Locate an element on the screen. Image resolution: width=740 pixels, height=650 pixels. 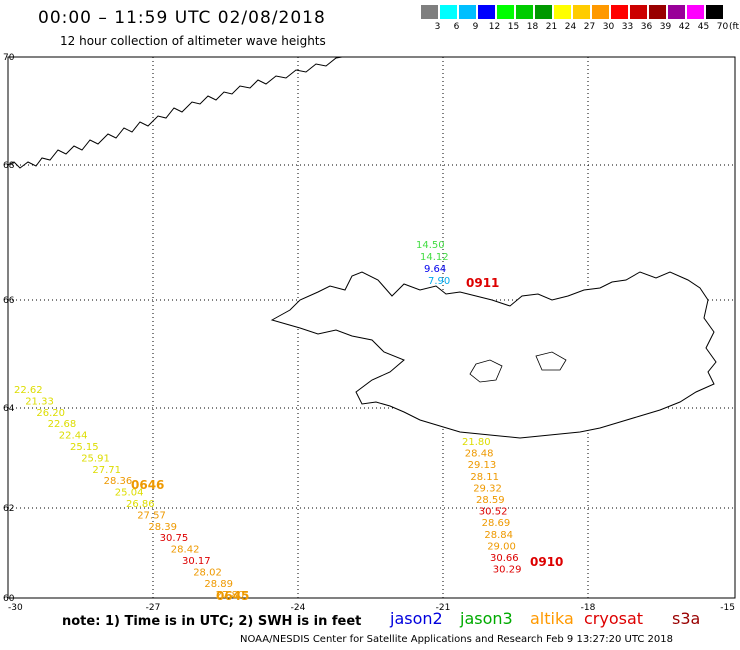
wave-height-value: 26.86 is located at coordinates (140, 504).